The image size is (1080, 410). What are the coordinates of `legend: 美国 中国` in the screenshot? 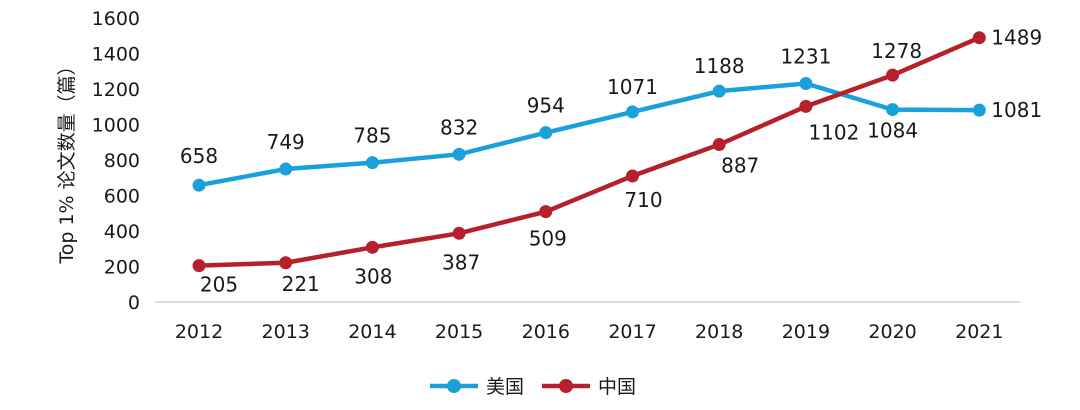 It's located at (533, 387).